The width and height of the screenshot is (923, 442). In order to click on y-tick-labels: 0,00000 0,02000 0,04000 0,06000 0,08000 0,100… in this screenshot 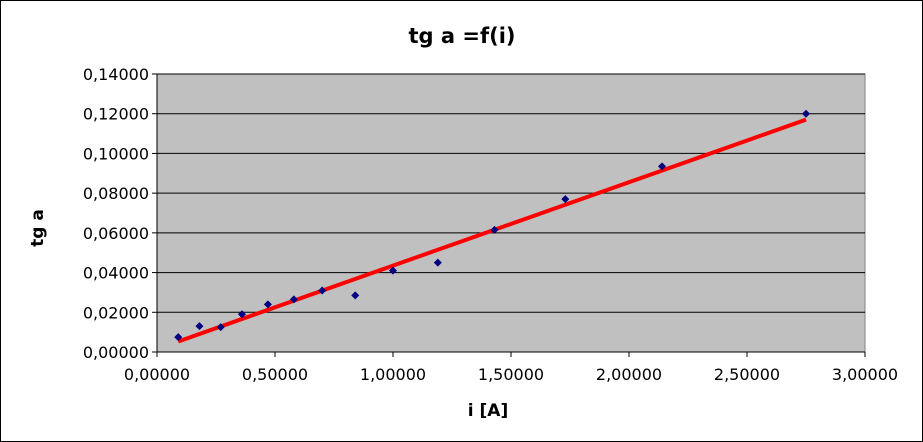, I will do `click(116, 213)`.